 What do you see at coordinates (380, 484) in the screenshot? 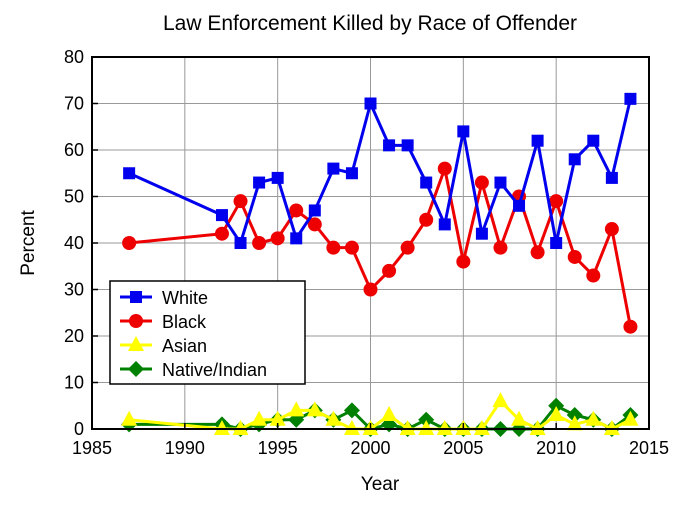
I see `x-axis-label: Year` at bounding box center [380, 484].